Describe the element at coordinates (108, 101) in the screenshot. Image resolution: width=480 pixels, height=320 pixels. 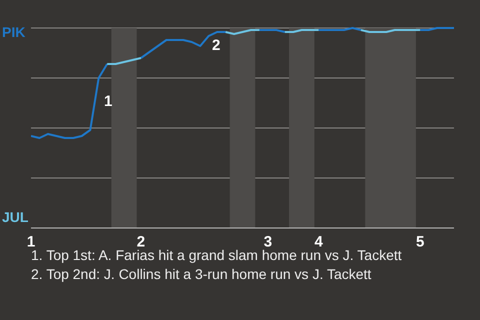
I see `annotation: 1` at that location.